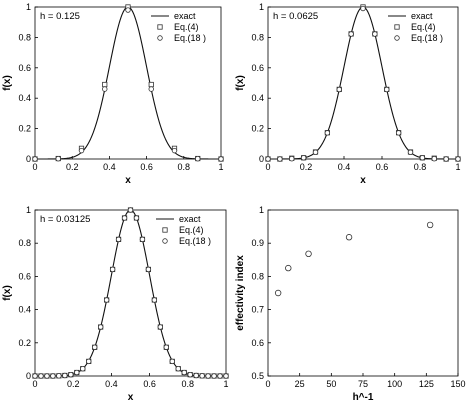 This screenshot has width=474, height=404. I want to click on y-tick-label: 0.7, so click(257, 310).